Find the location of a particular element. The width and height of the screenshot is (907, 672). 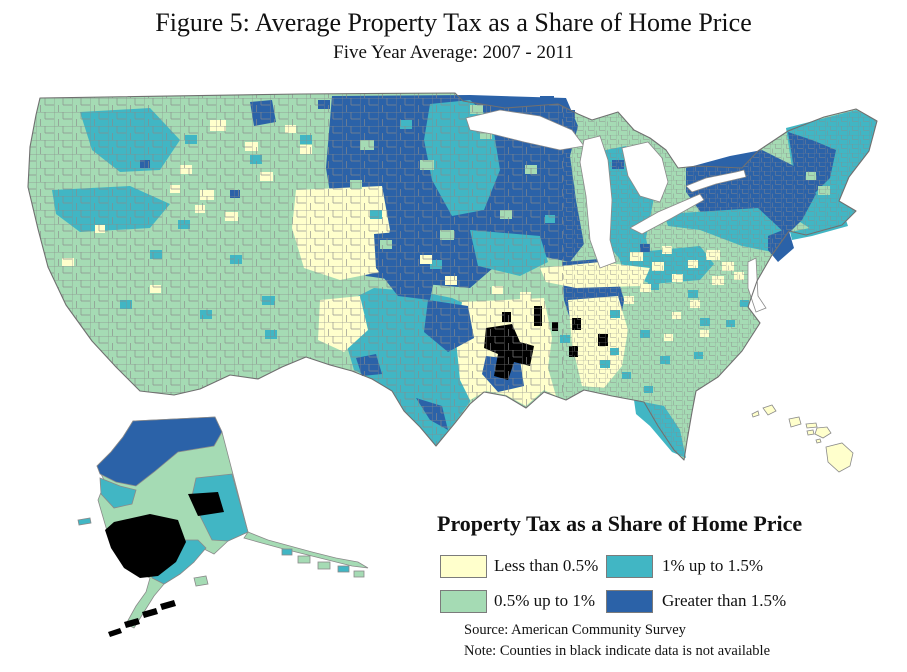

legend-label-0.5-to-1pct: 0.5% up to 1% is located at coordinates (545, 600).